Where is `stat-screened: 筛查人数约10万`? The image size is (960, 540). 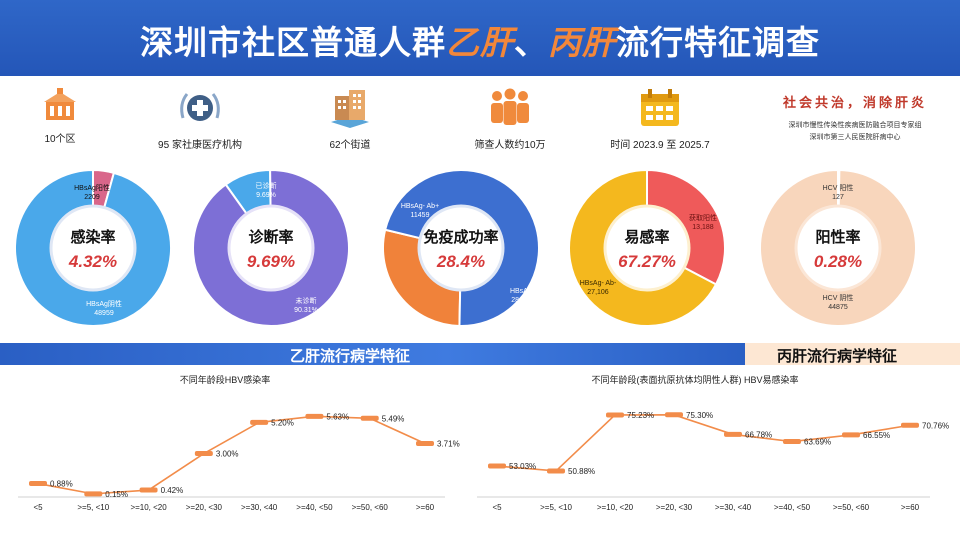 stat-screened: 筛查人数约10万 is located at coordinates (510, 119).